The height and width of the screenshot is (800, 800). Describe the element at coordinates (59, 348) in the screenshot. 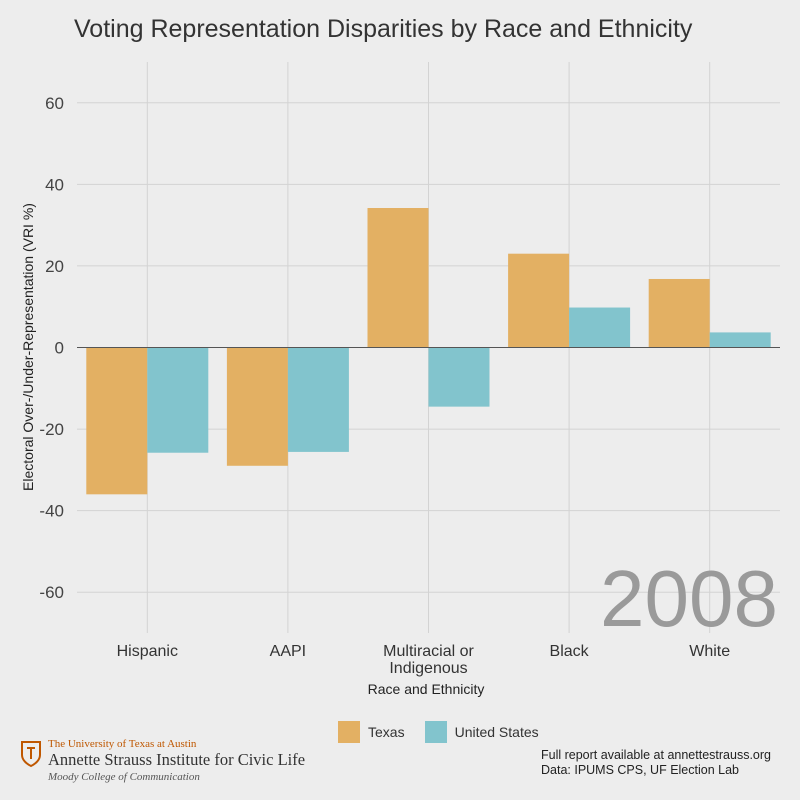

I see `y-tick-label: 0` at that location.